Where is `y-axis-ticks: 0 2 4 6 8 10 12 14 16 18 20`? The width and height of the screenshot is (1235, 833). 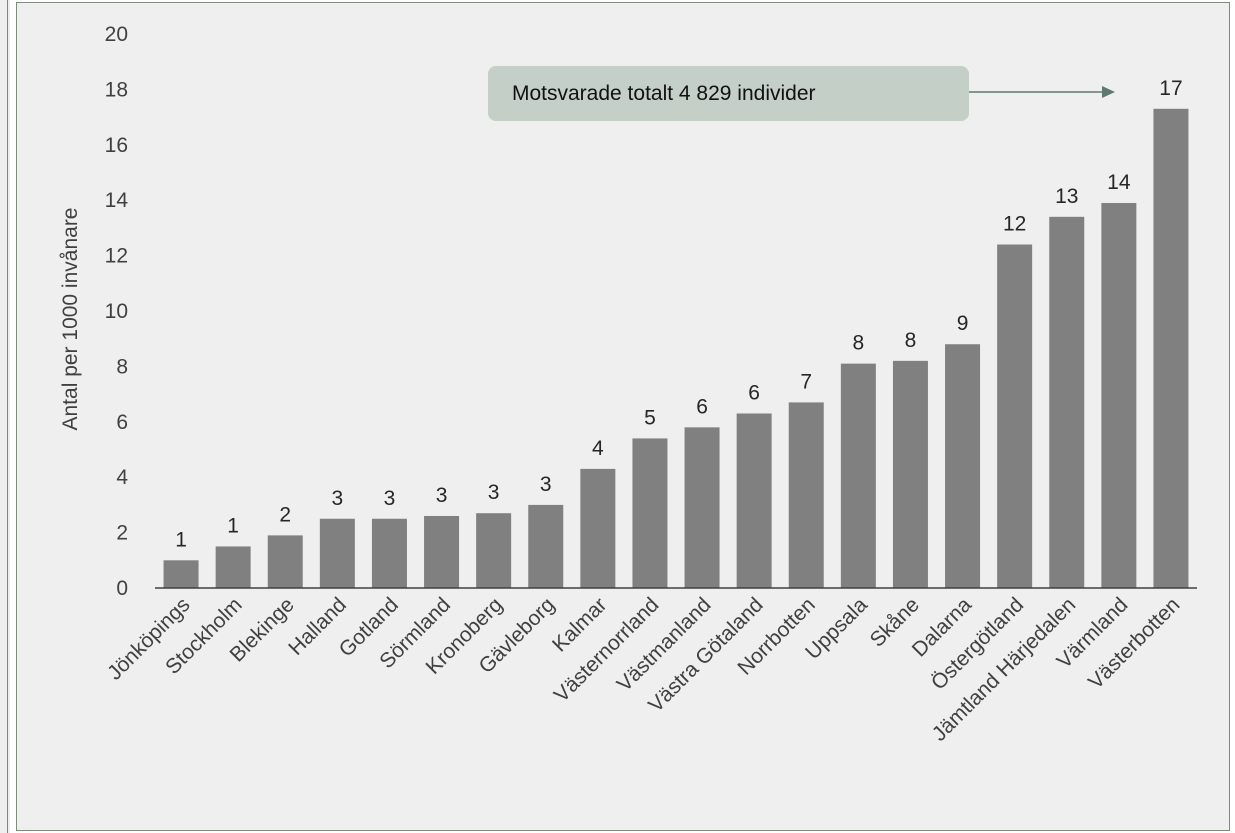 y-axis-ticks: 0 2 4 6 8 10 12 14 16 18 20 is located at coordinates (117, 311).